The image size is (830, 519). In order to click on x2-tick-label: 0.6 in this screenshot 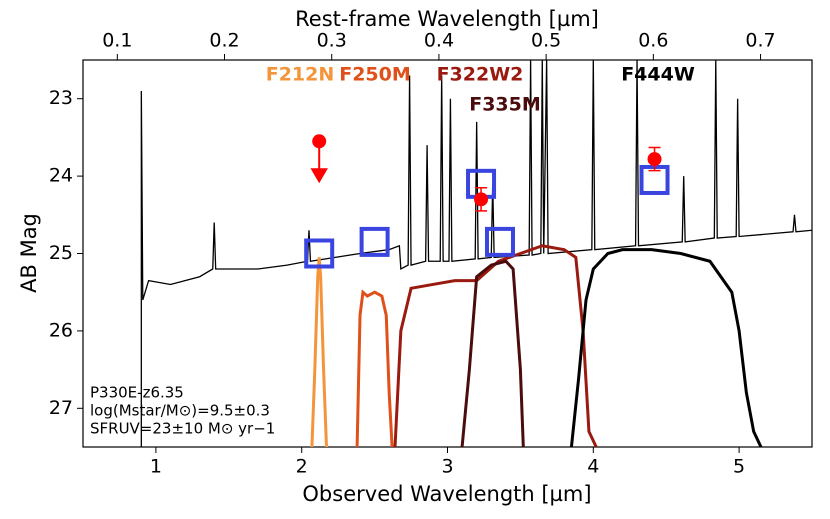, I will do `click(653, 41)`.